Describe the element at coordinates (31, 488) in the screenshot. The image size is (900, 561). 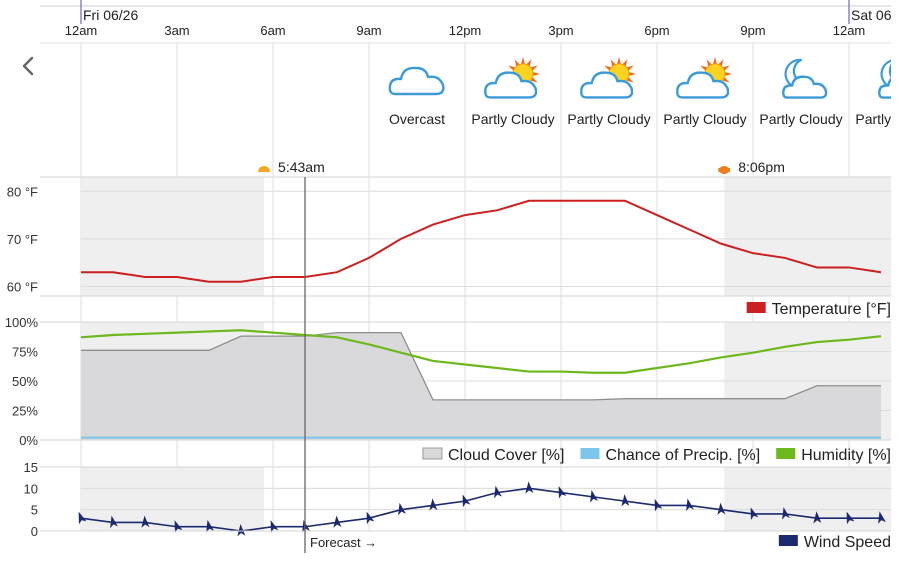
I see `y-tick-label: 10` at that location.